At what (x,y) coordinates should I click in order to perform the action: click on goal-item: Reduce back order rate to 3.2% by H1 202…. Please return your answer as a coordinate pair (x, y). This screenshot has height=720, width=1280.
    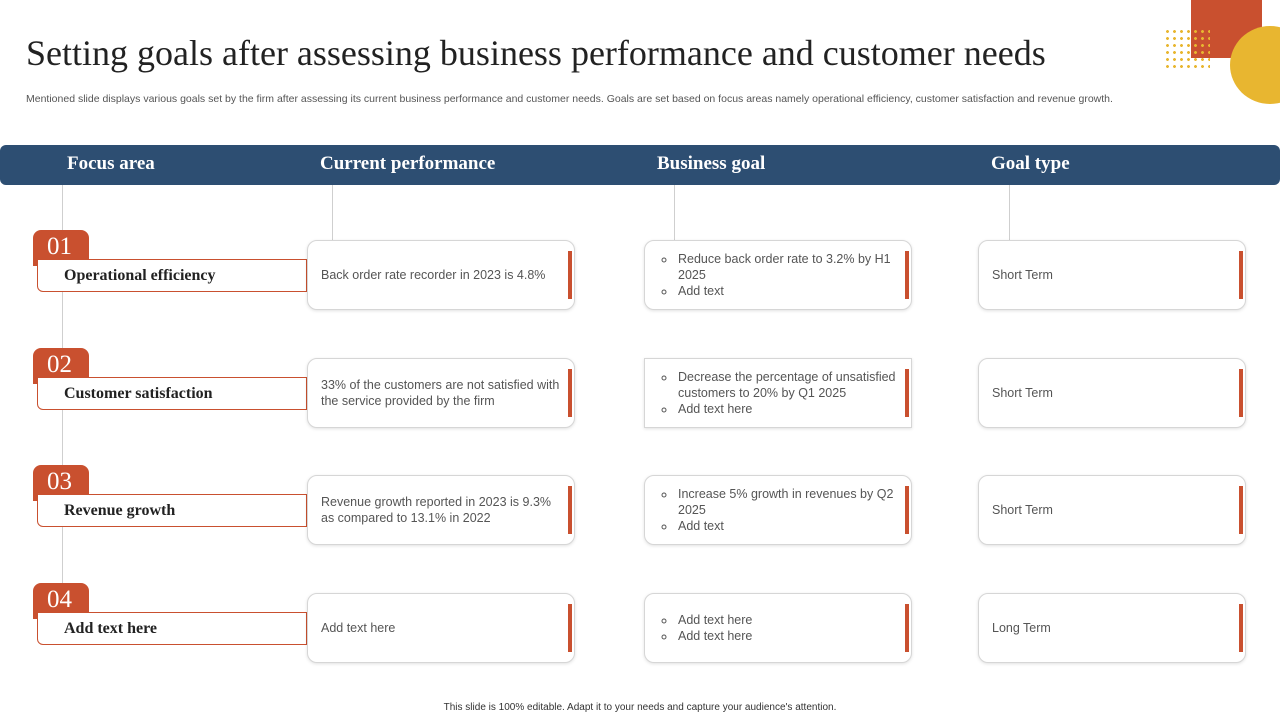
    Looking at the image, I should click on (786, 267).